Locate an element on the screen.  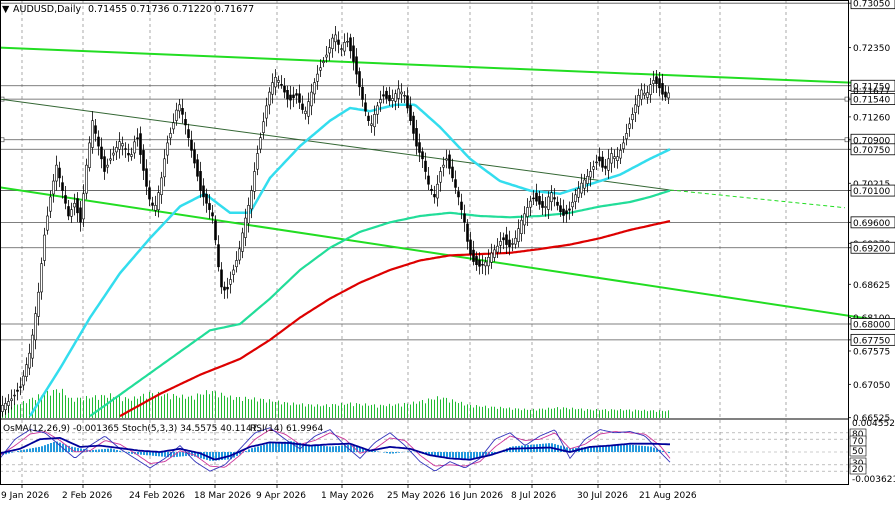
x-tick-4: 9 Apr 2026 is located at coordinates (281, 496).